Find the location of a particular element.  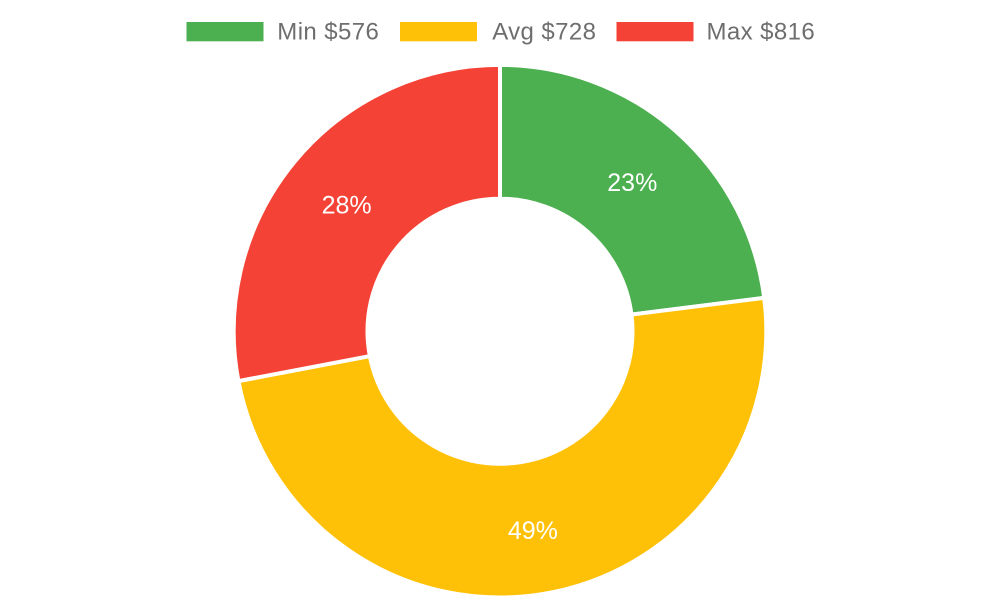

svg-text: 23% is located at coordinates (632, 183).